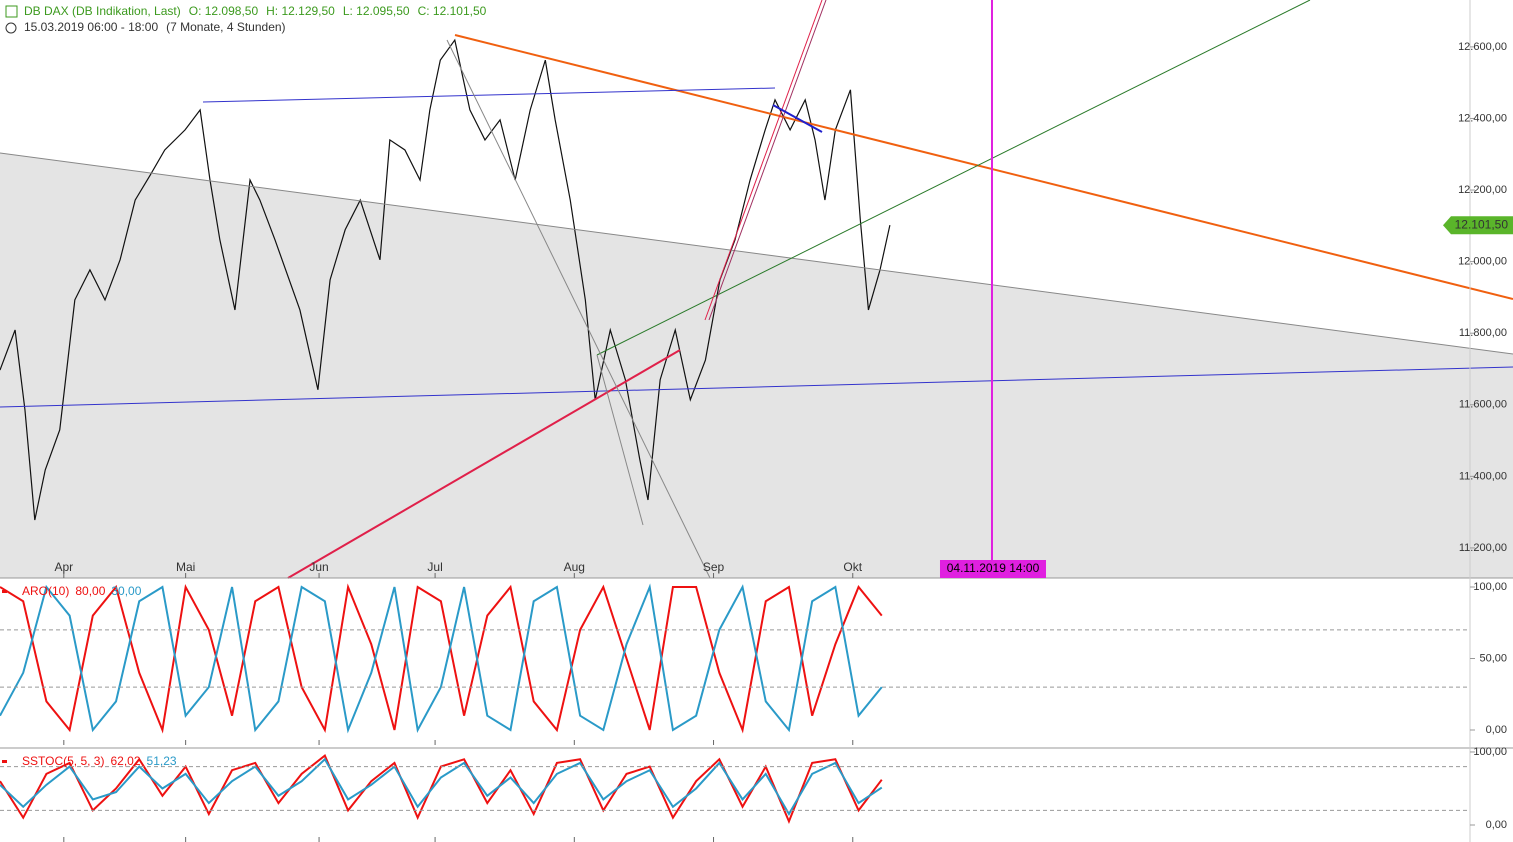 This screenshot has height=842, width=1513. Describe the element at coordinates (90, 591) in the screenshot. I see `legend-text: 80,00` at that location.